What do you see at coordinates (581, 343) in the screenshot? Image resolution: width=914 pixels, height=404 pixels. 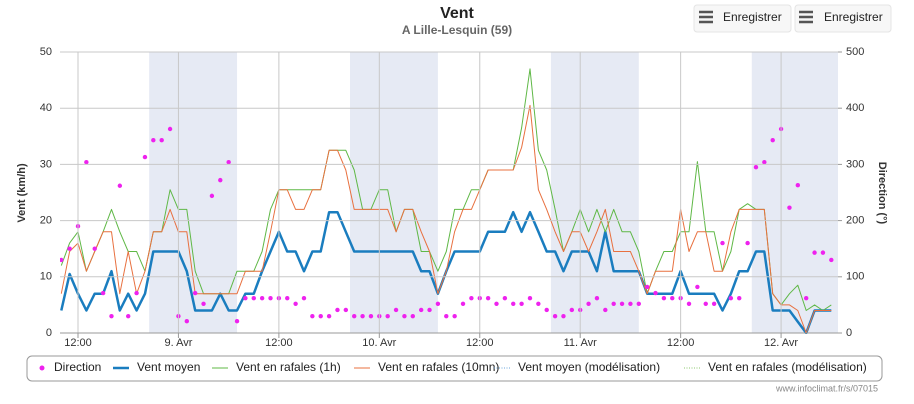 I see `x-tick-label: 11. Avr` at bounding box center [581, 343].